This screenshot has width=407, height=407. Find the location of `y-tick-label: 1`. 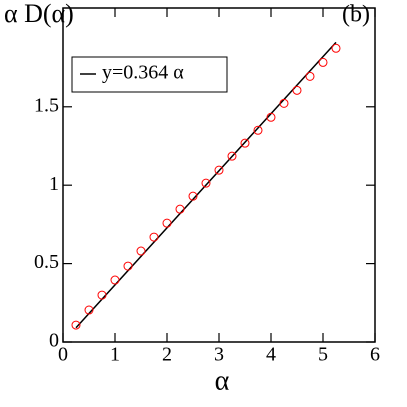

y-tick-label: 1 is located at coordinates (54, 184).